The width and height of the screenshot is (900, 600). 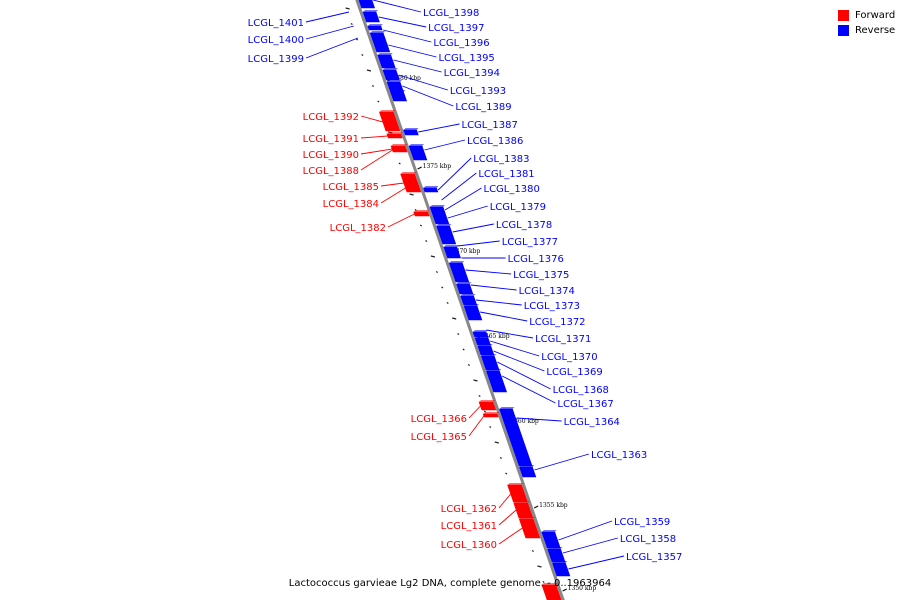 What do you see at coordinates (331, 117) in the screenshot?
I see `svg-text: LCGL_1392` at bounding box center [331, 117].